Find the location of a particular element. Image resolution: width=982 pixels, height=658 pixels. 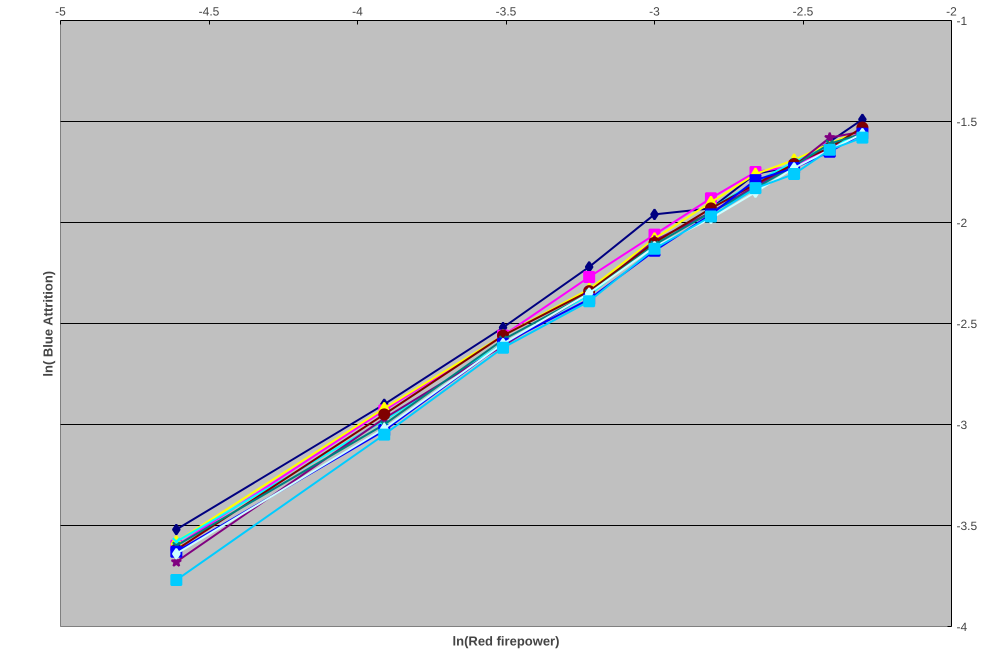

y-tick-label: -3.5 is located at coordinates (967, 526).